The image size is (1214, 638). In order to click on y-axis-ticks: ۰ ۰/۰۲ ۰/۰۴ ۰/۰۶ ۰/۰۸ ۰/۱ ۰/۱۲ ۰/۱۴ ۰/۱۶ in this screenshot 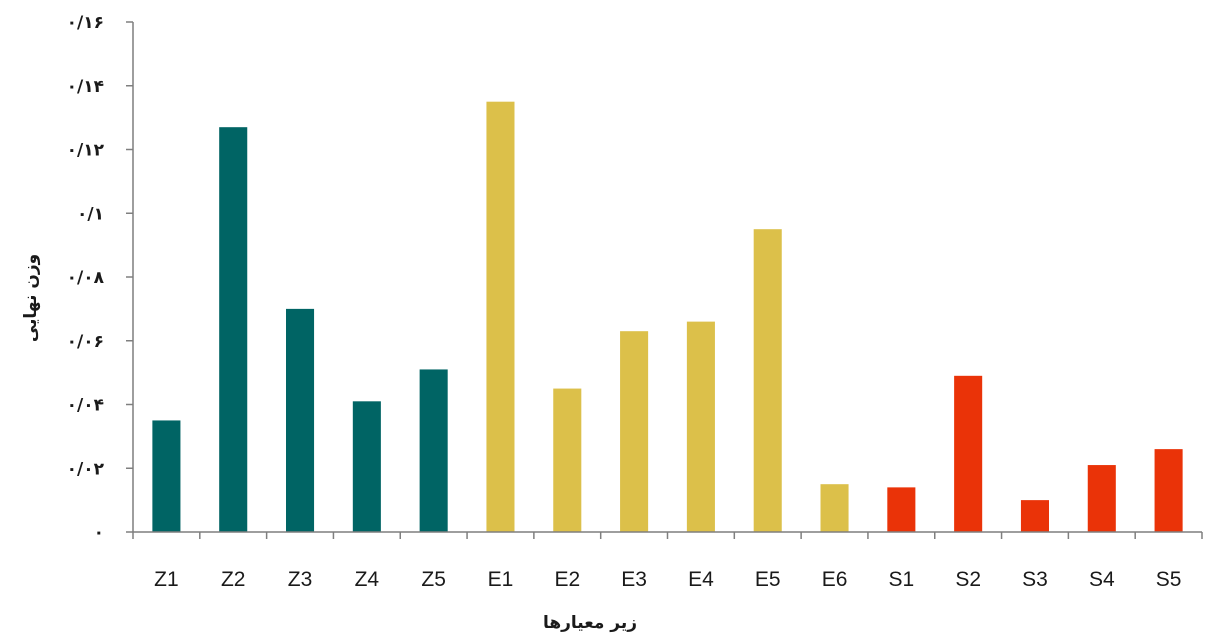, I will do `click(100, 278)`.